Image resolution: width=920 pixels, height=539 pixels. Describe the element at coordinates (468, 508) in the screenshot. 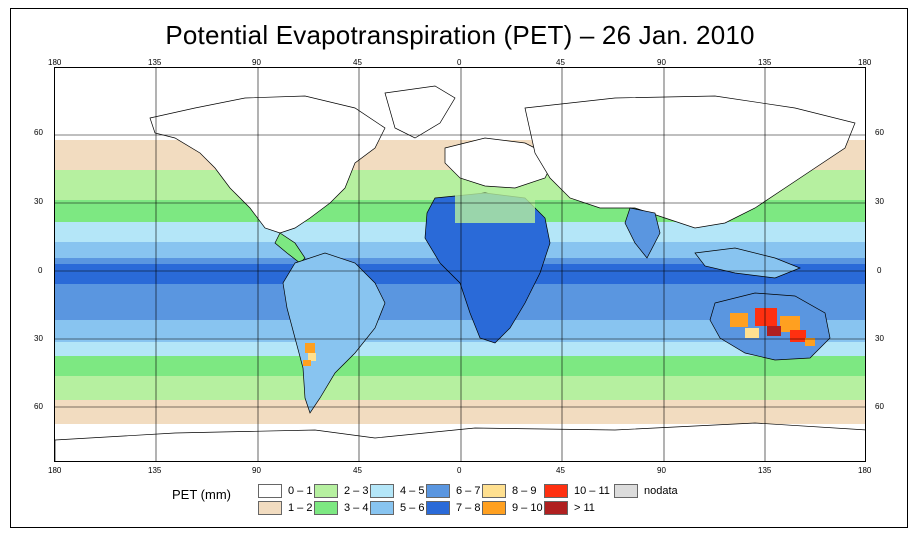

I see `legend-label-7-8: 7 – 8` at that location.